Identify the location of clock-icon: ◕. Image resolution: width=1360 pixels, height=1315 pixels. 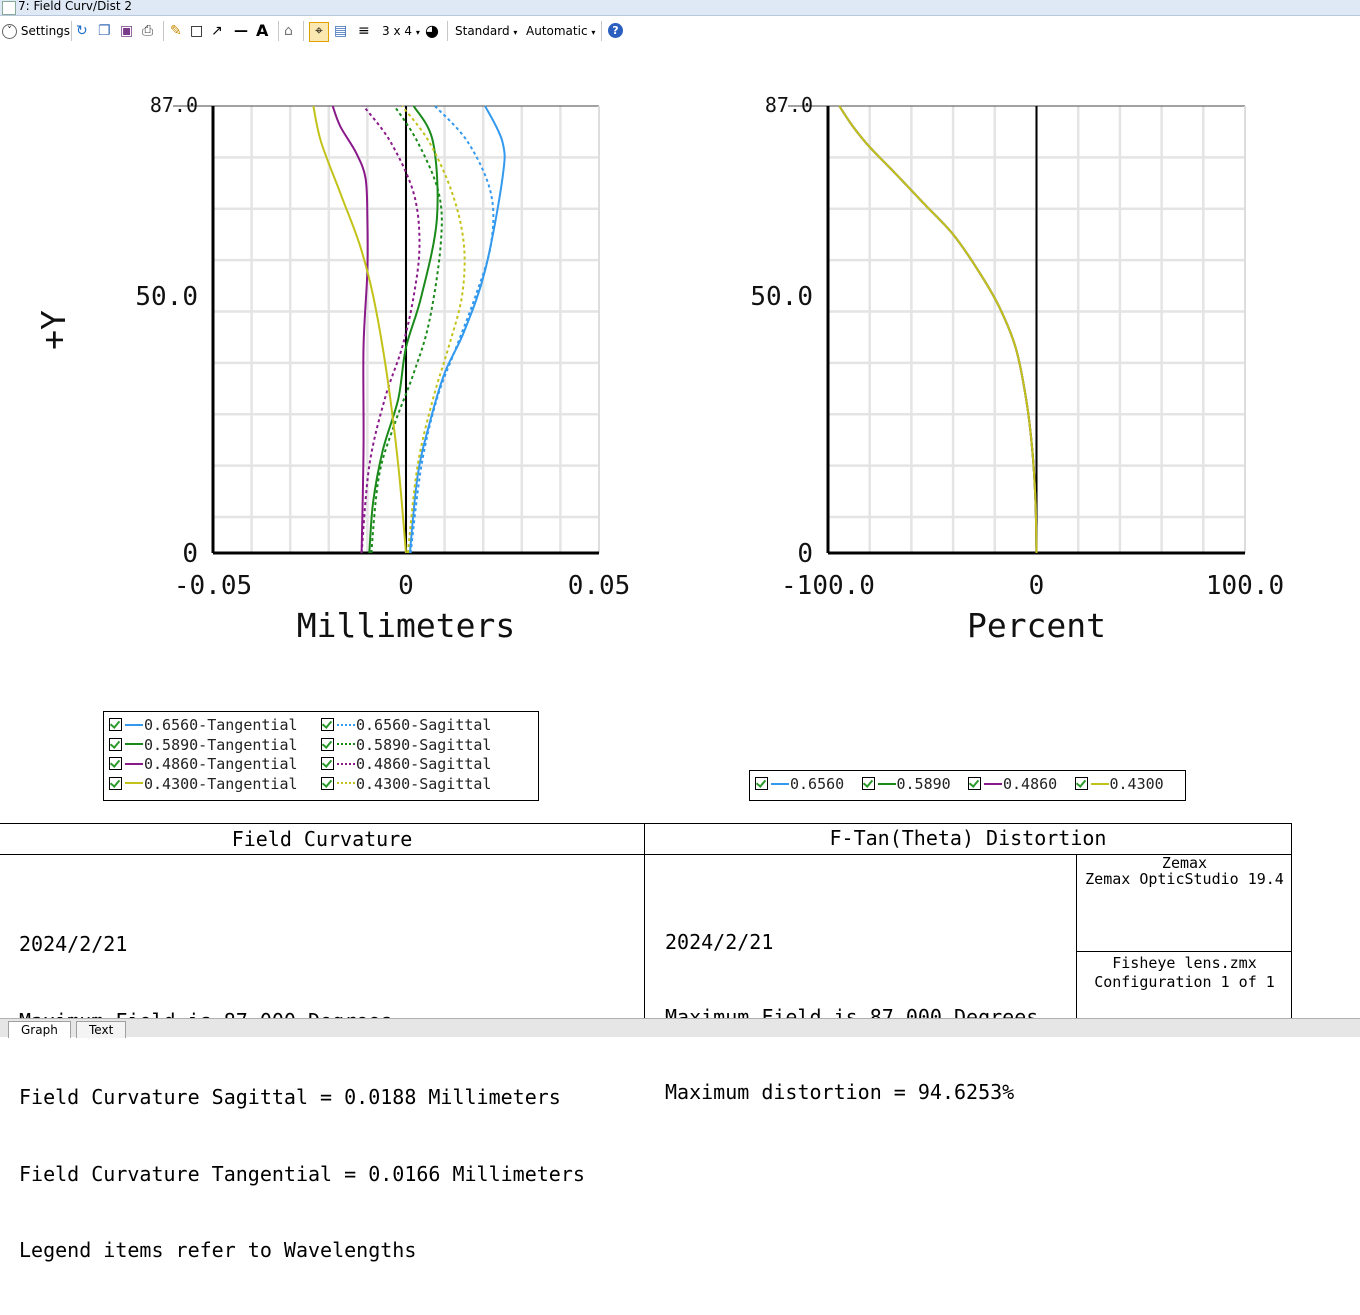
(432, 30).